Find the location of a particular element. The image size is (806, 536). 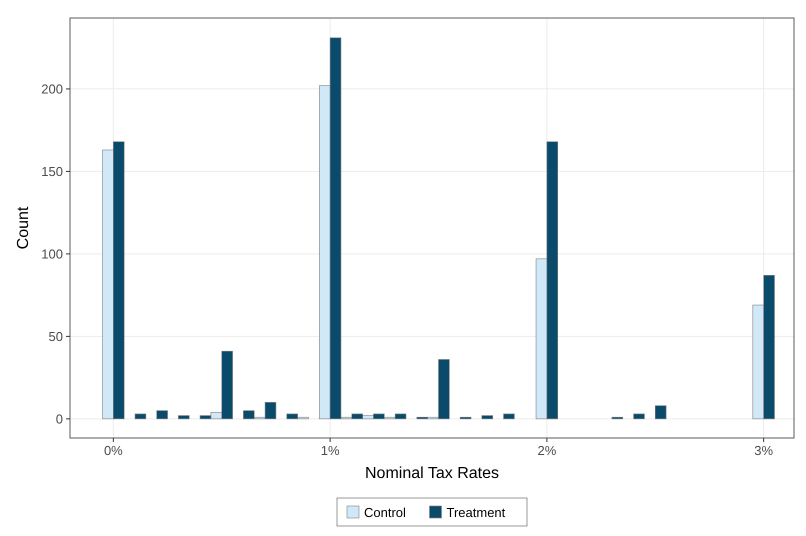

x-tick-label: 3% is located at coordinates (764, 450).